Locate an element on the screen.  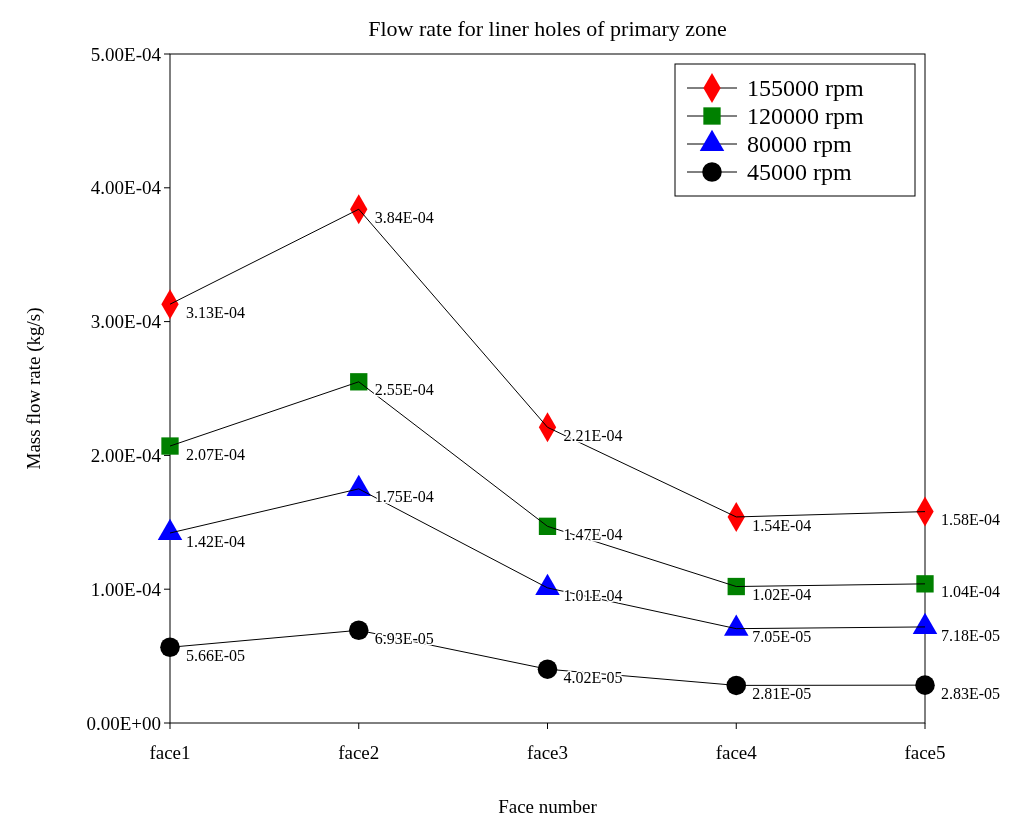
y-tick-label: 5.00E-04 is located at coordinates (126, 54).